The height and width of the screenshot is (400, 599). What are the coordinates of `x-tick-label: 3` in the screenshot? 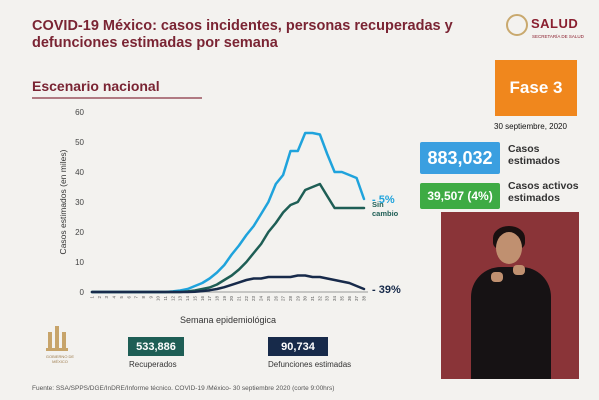 It's located at (106, 297).